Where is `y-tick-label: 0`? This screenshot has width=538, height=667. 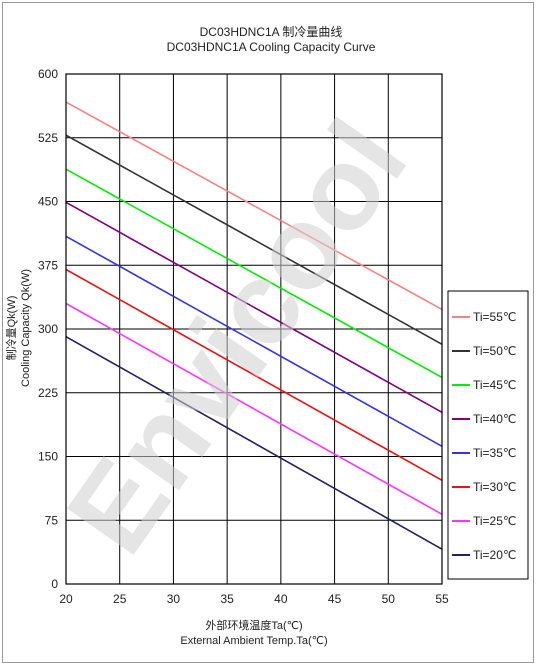
y-tick-label: 0 is located at coordinates (54, 584).